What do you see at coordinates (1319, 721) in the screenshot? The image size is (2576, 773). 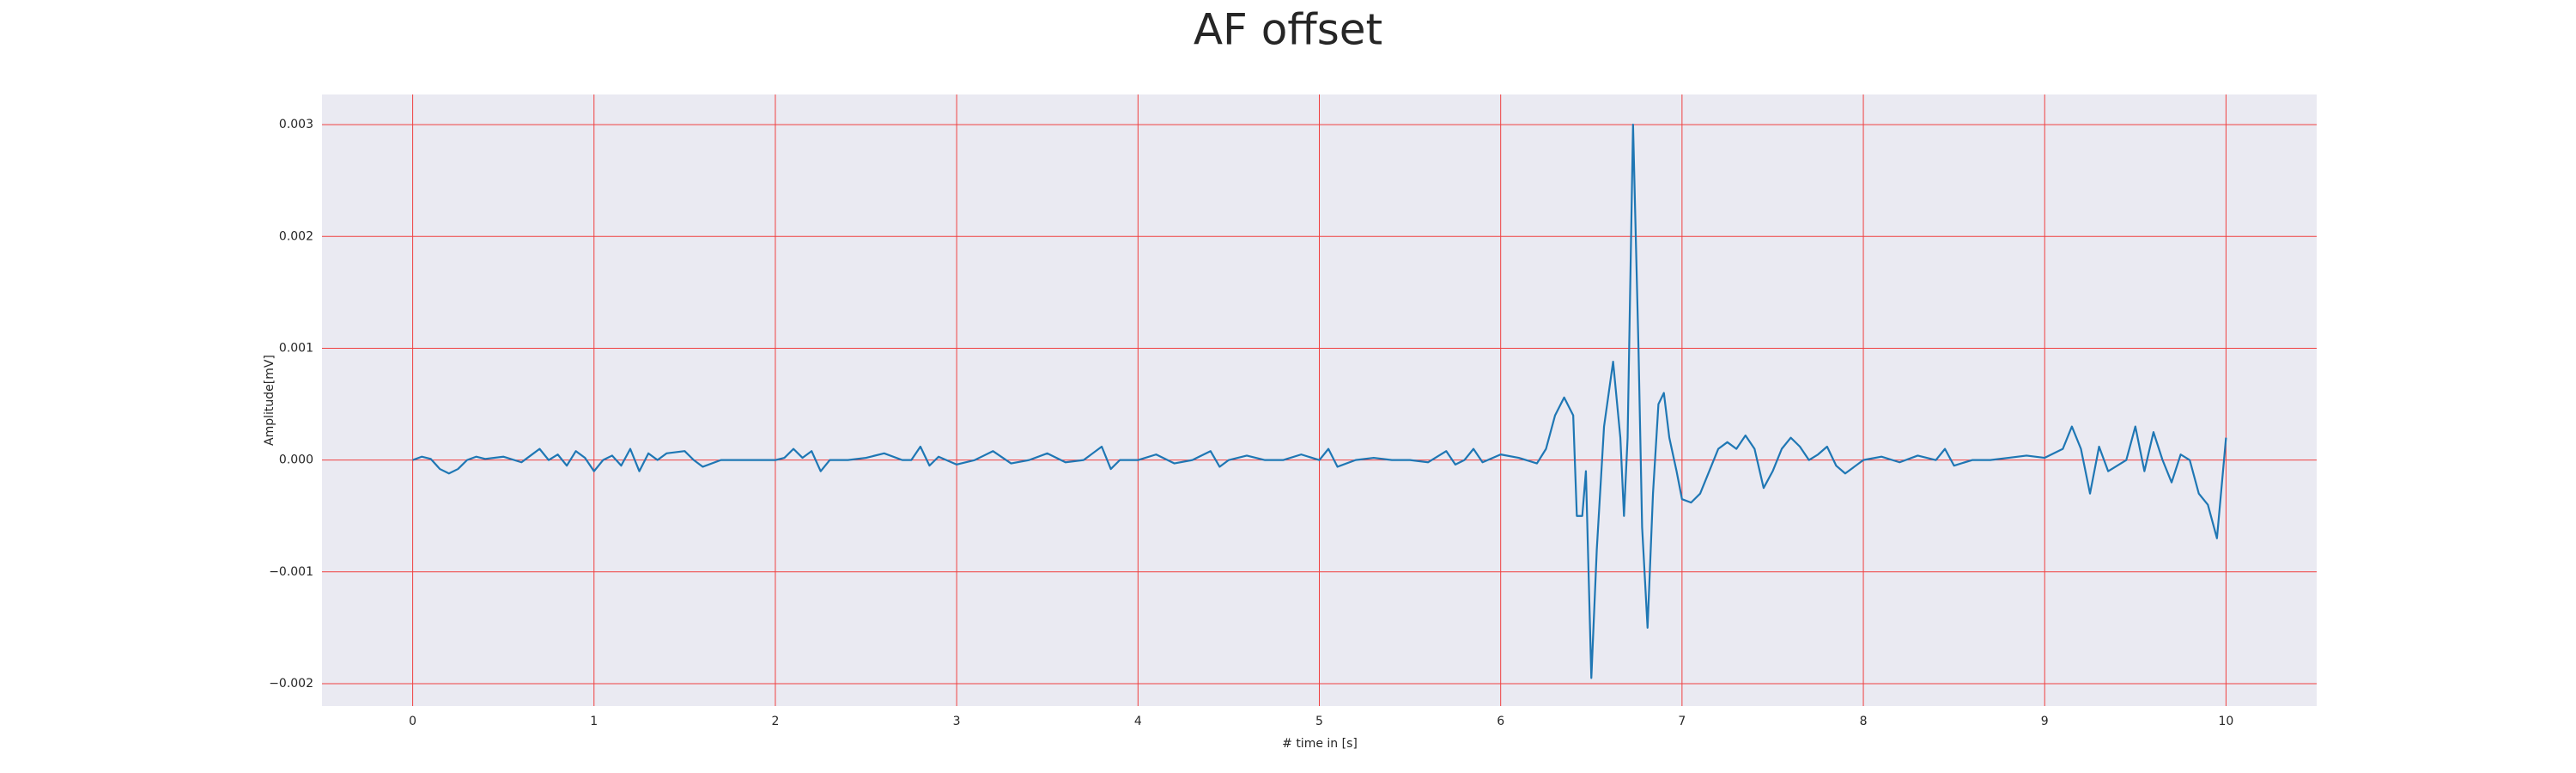 I see `x-tick-label: 5` at bounding box center [1319, 721].